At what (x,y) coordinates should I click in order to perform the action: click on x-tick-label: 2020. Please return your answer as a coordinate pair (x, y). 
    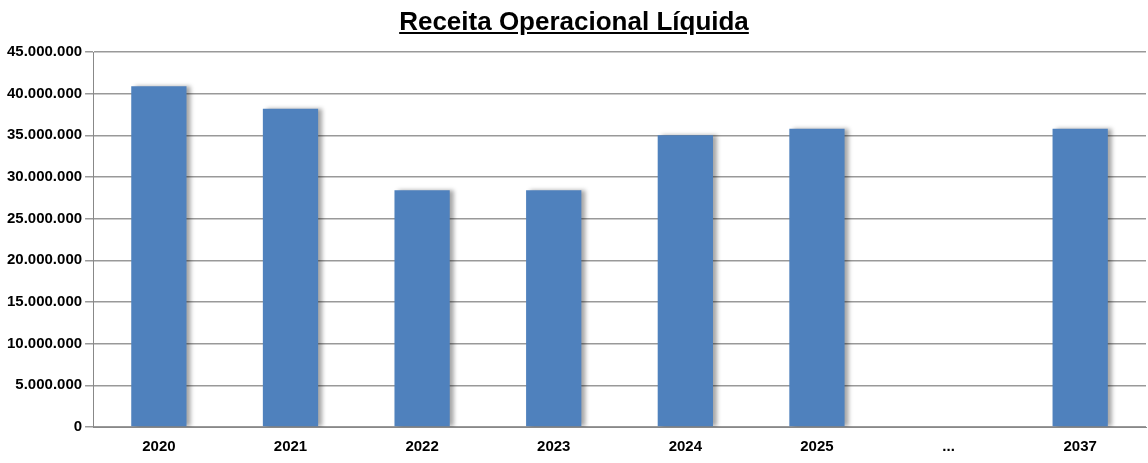
    Looking at the image, I should click on (159, 446).